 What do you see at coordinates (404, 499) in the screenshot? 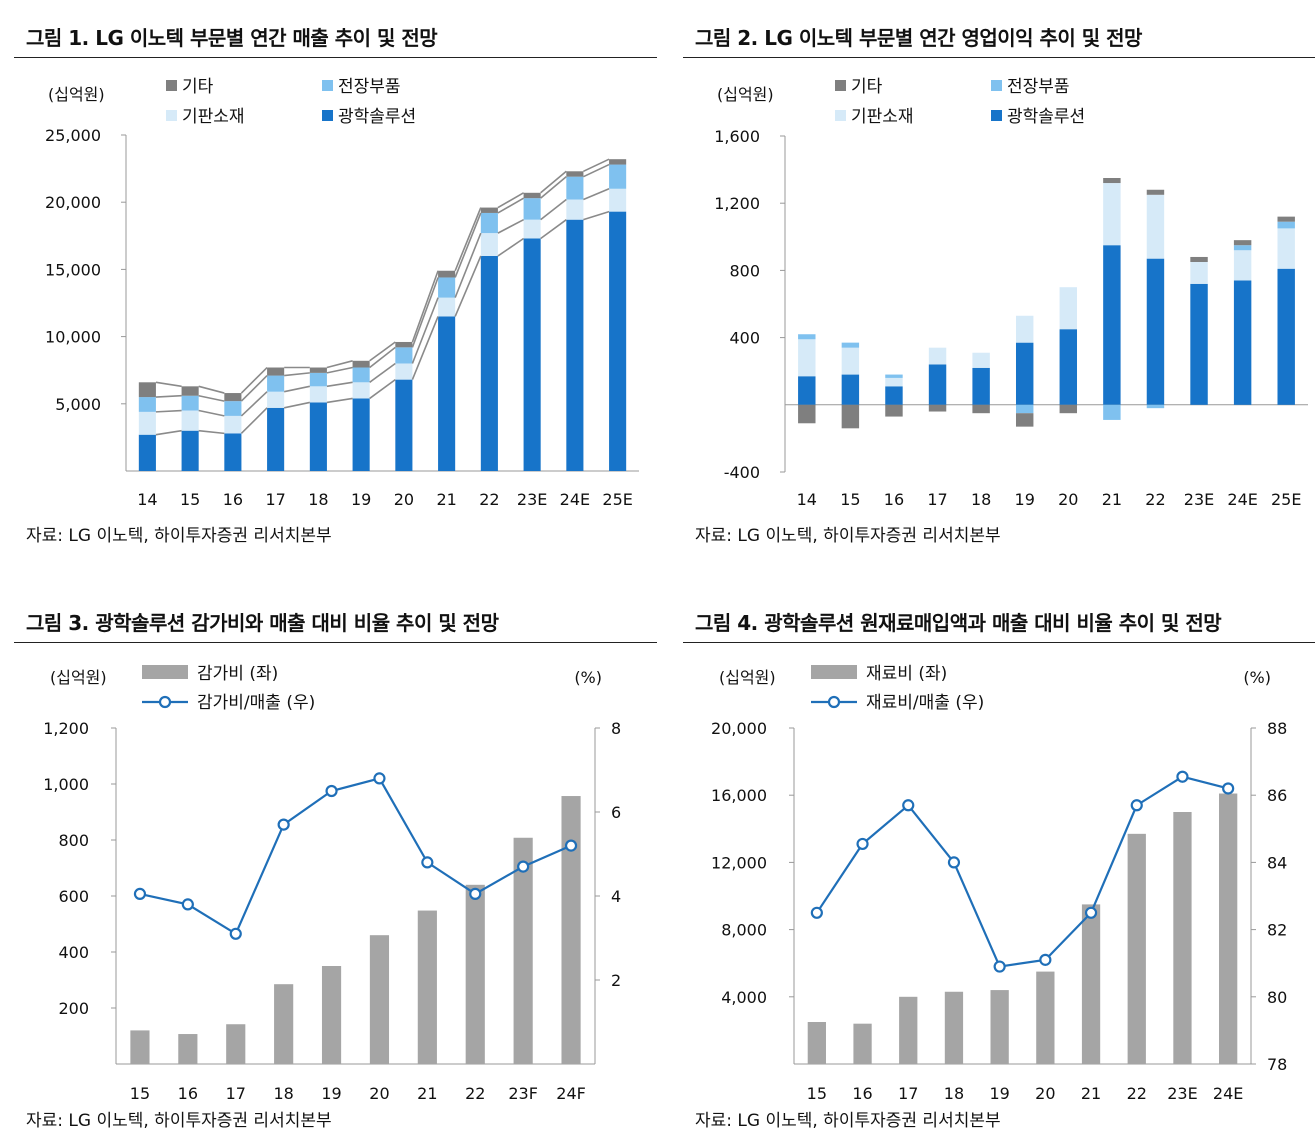
I see `x-tick-label: 20` at bounding box center [404, 499].